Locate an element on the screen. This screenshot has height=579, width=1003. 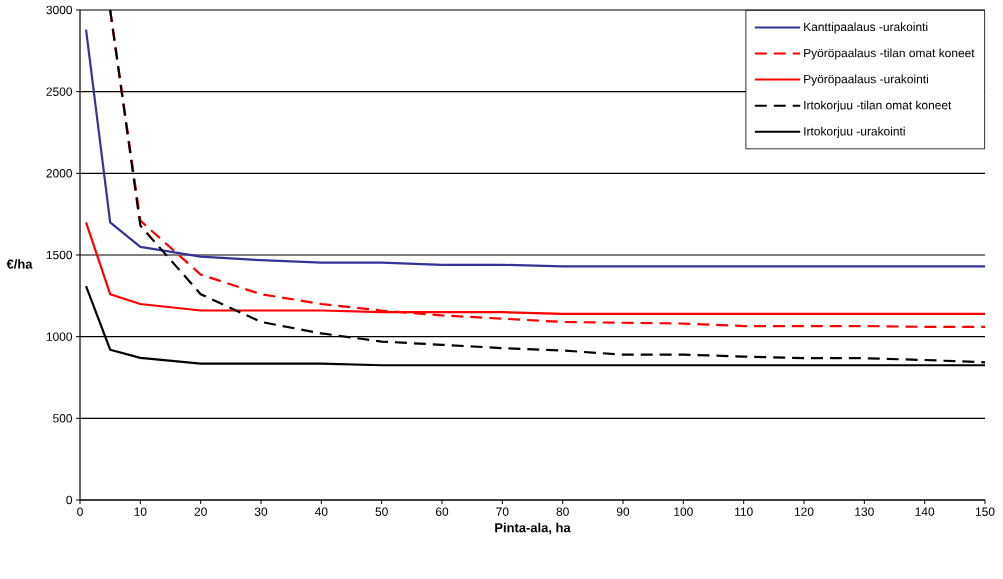
y-tick-label: 1500 is located at coordinates (59, 255).